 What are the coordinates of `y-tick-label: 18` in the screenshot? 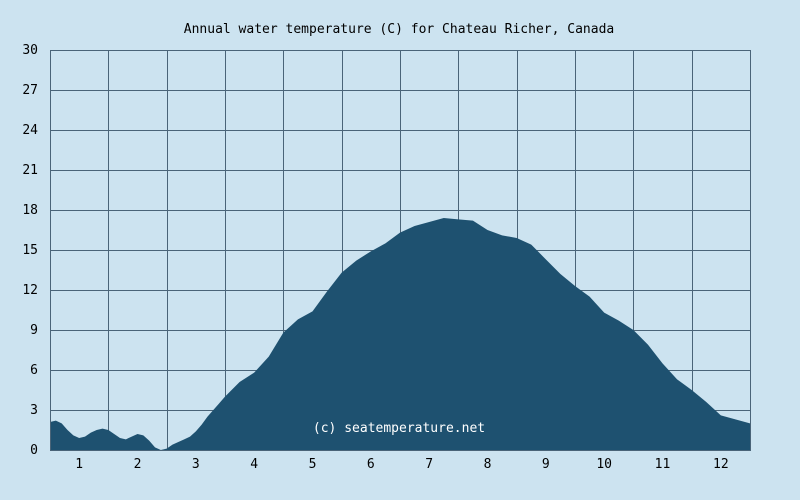 It's located at (30, 210).